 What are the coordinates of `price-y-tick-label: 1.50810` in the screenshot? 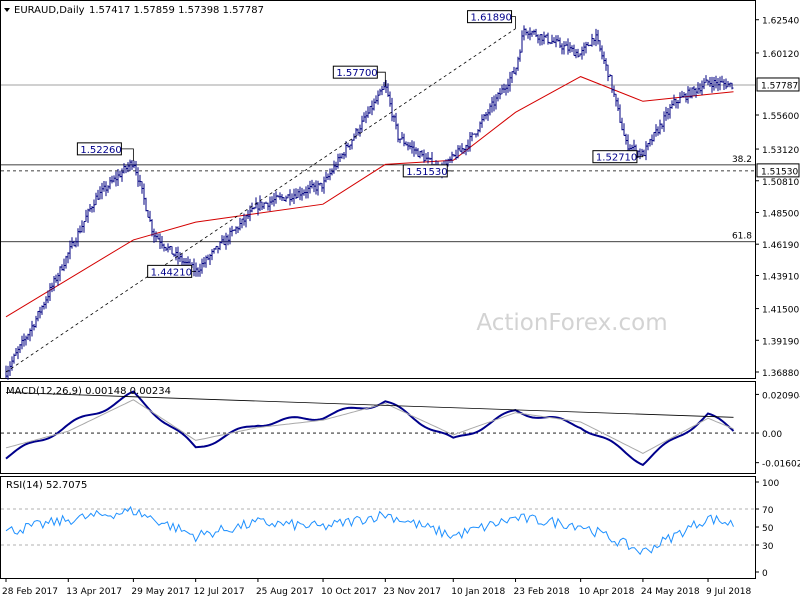 It's located at (780, 183).